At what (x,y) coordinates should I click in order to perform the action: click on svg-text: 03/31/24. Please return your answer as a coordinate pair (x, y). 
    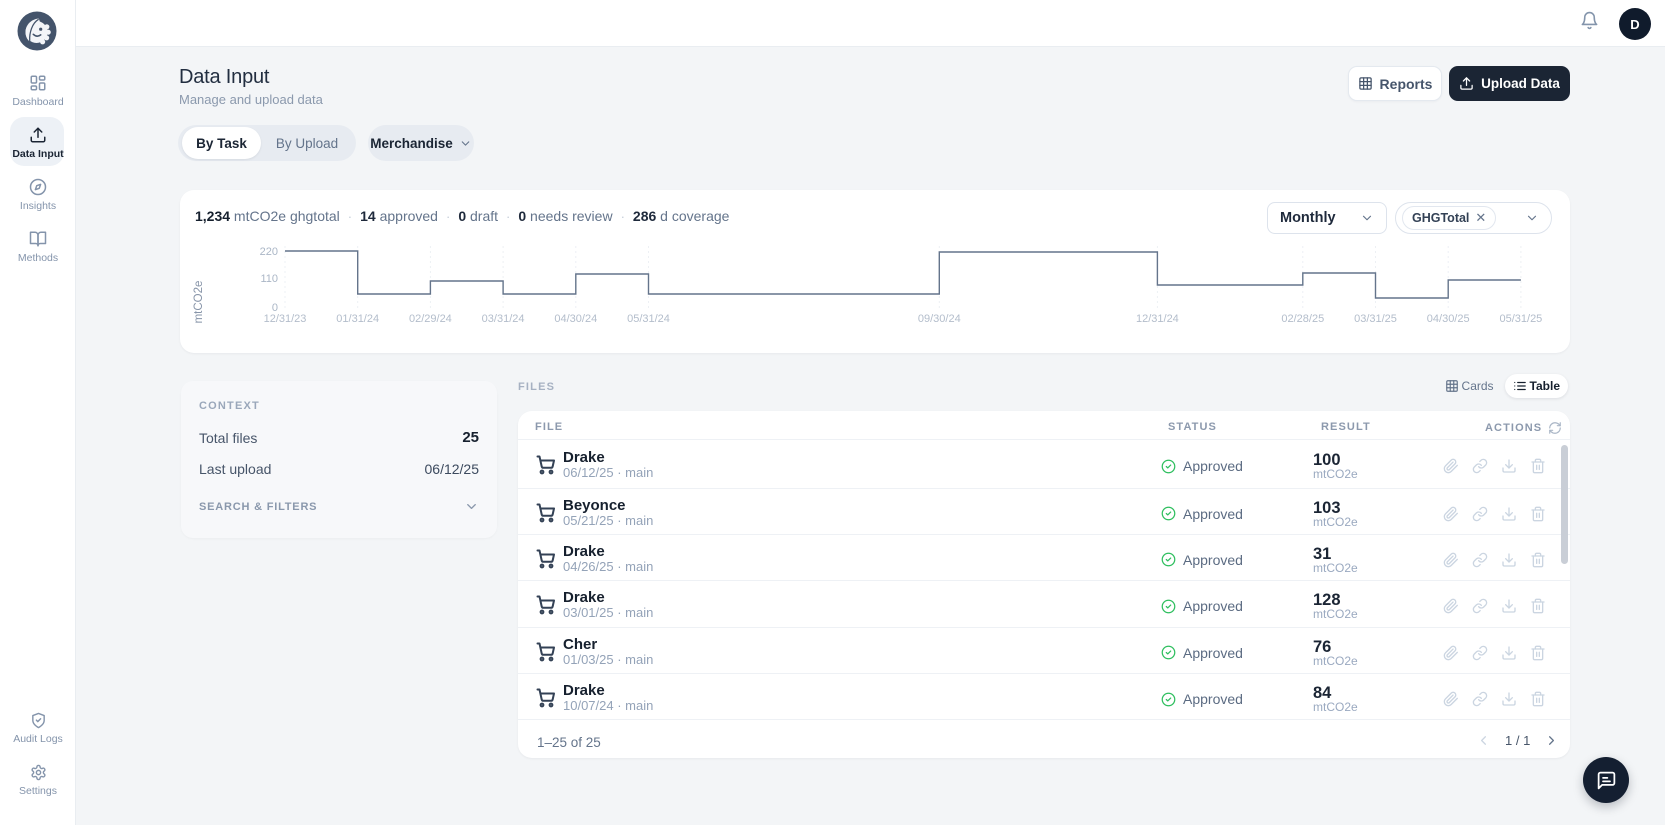
    Looking at the image, I should click on (503, 319).